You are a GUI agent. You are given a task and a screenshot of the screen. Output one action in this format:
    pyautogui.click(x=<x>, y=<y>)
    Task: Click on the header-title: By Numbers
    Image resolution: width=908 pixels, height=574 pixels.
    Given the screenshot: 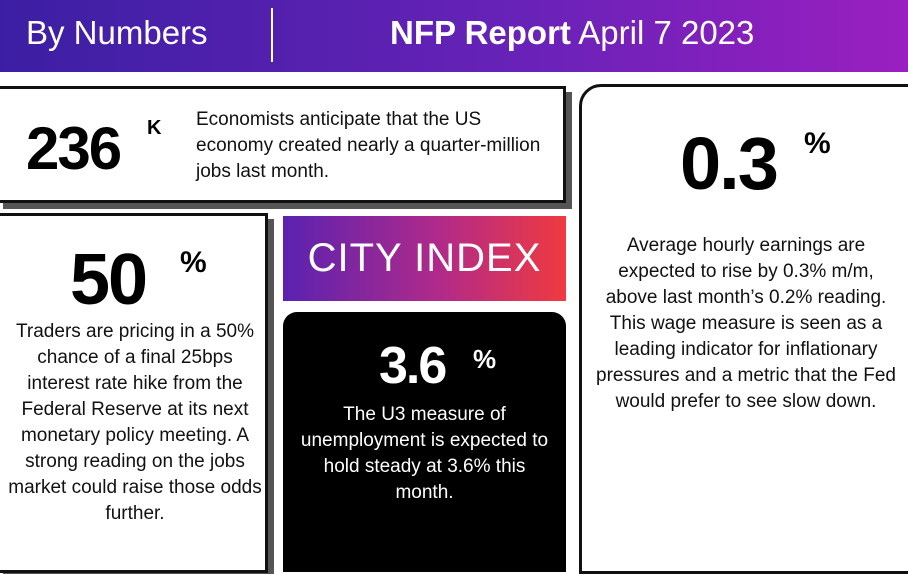 What is the action you would take?
    pyautogui.click(x=117, y=32)
    